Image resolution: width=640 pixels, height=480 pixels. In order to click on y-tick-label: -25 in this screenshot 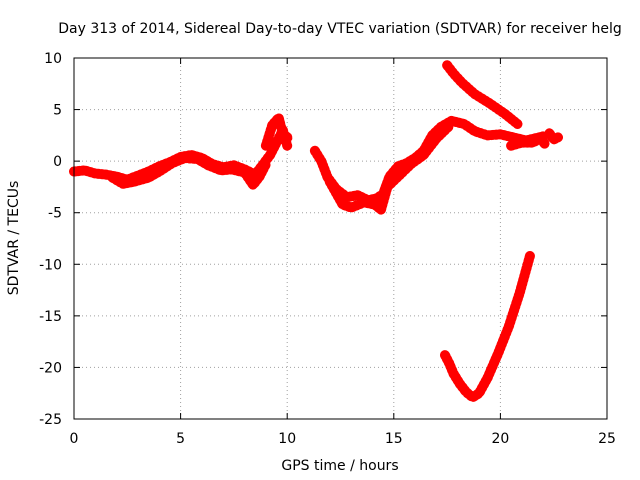, I will do `click(50, 420)`.